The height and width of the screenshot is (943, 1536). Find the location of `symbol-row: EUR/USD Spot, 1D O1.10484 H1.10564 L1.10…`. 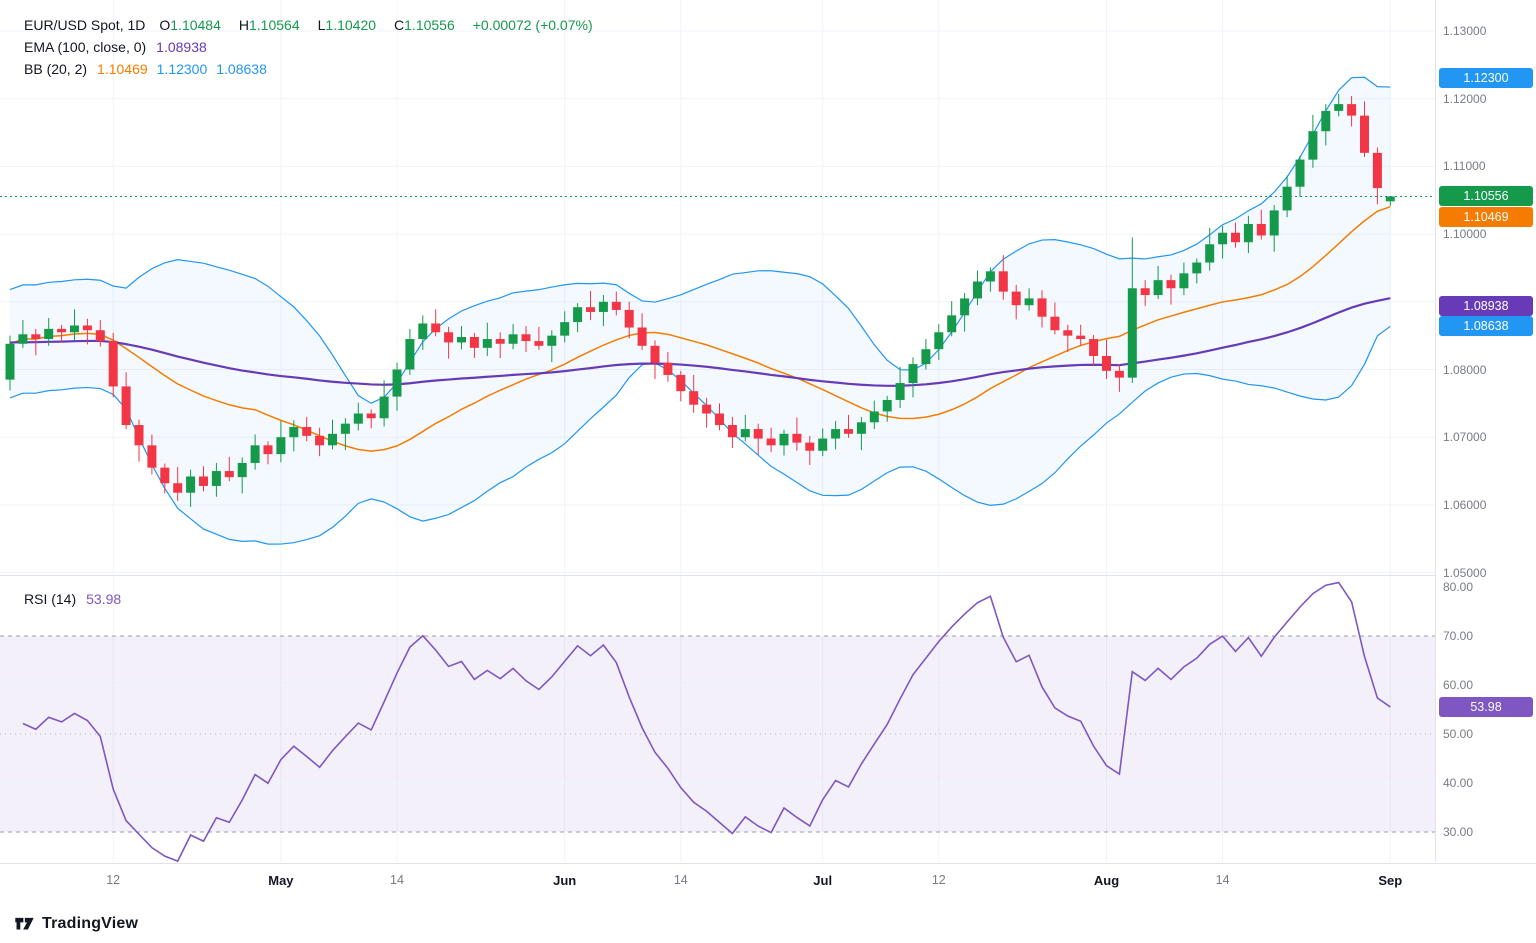

symbol-row: EUR/USD Spot, 1D O1.10484 H1.10564 L1.10… is located at coordinates (313, 25).